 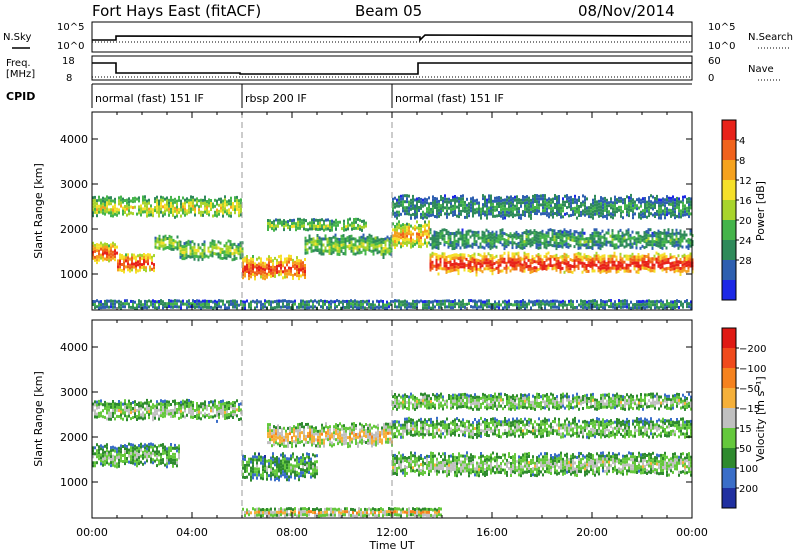 I want to click on freq-right-tick-bottom: 0, so click(x=711, y=78).